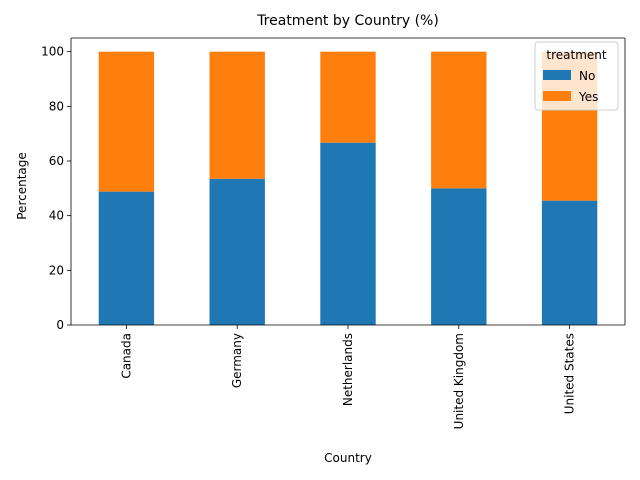  Describe the element at coordinates (557, 96) in the screenshot. I see `legend-swatch-yes` at that location.